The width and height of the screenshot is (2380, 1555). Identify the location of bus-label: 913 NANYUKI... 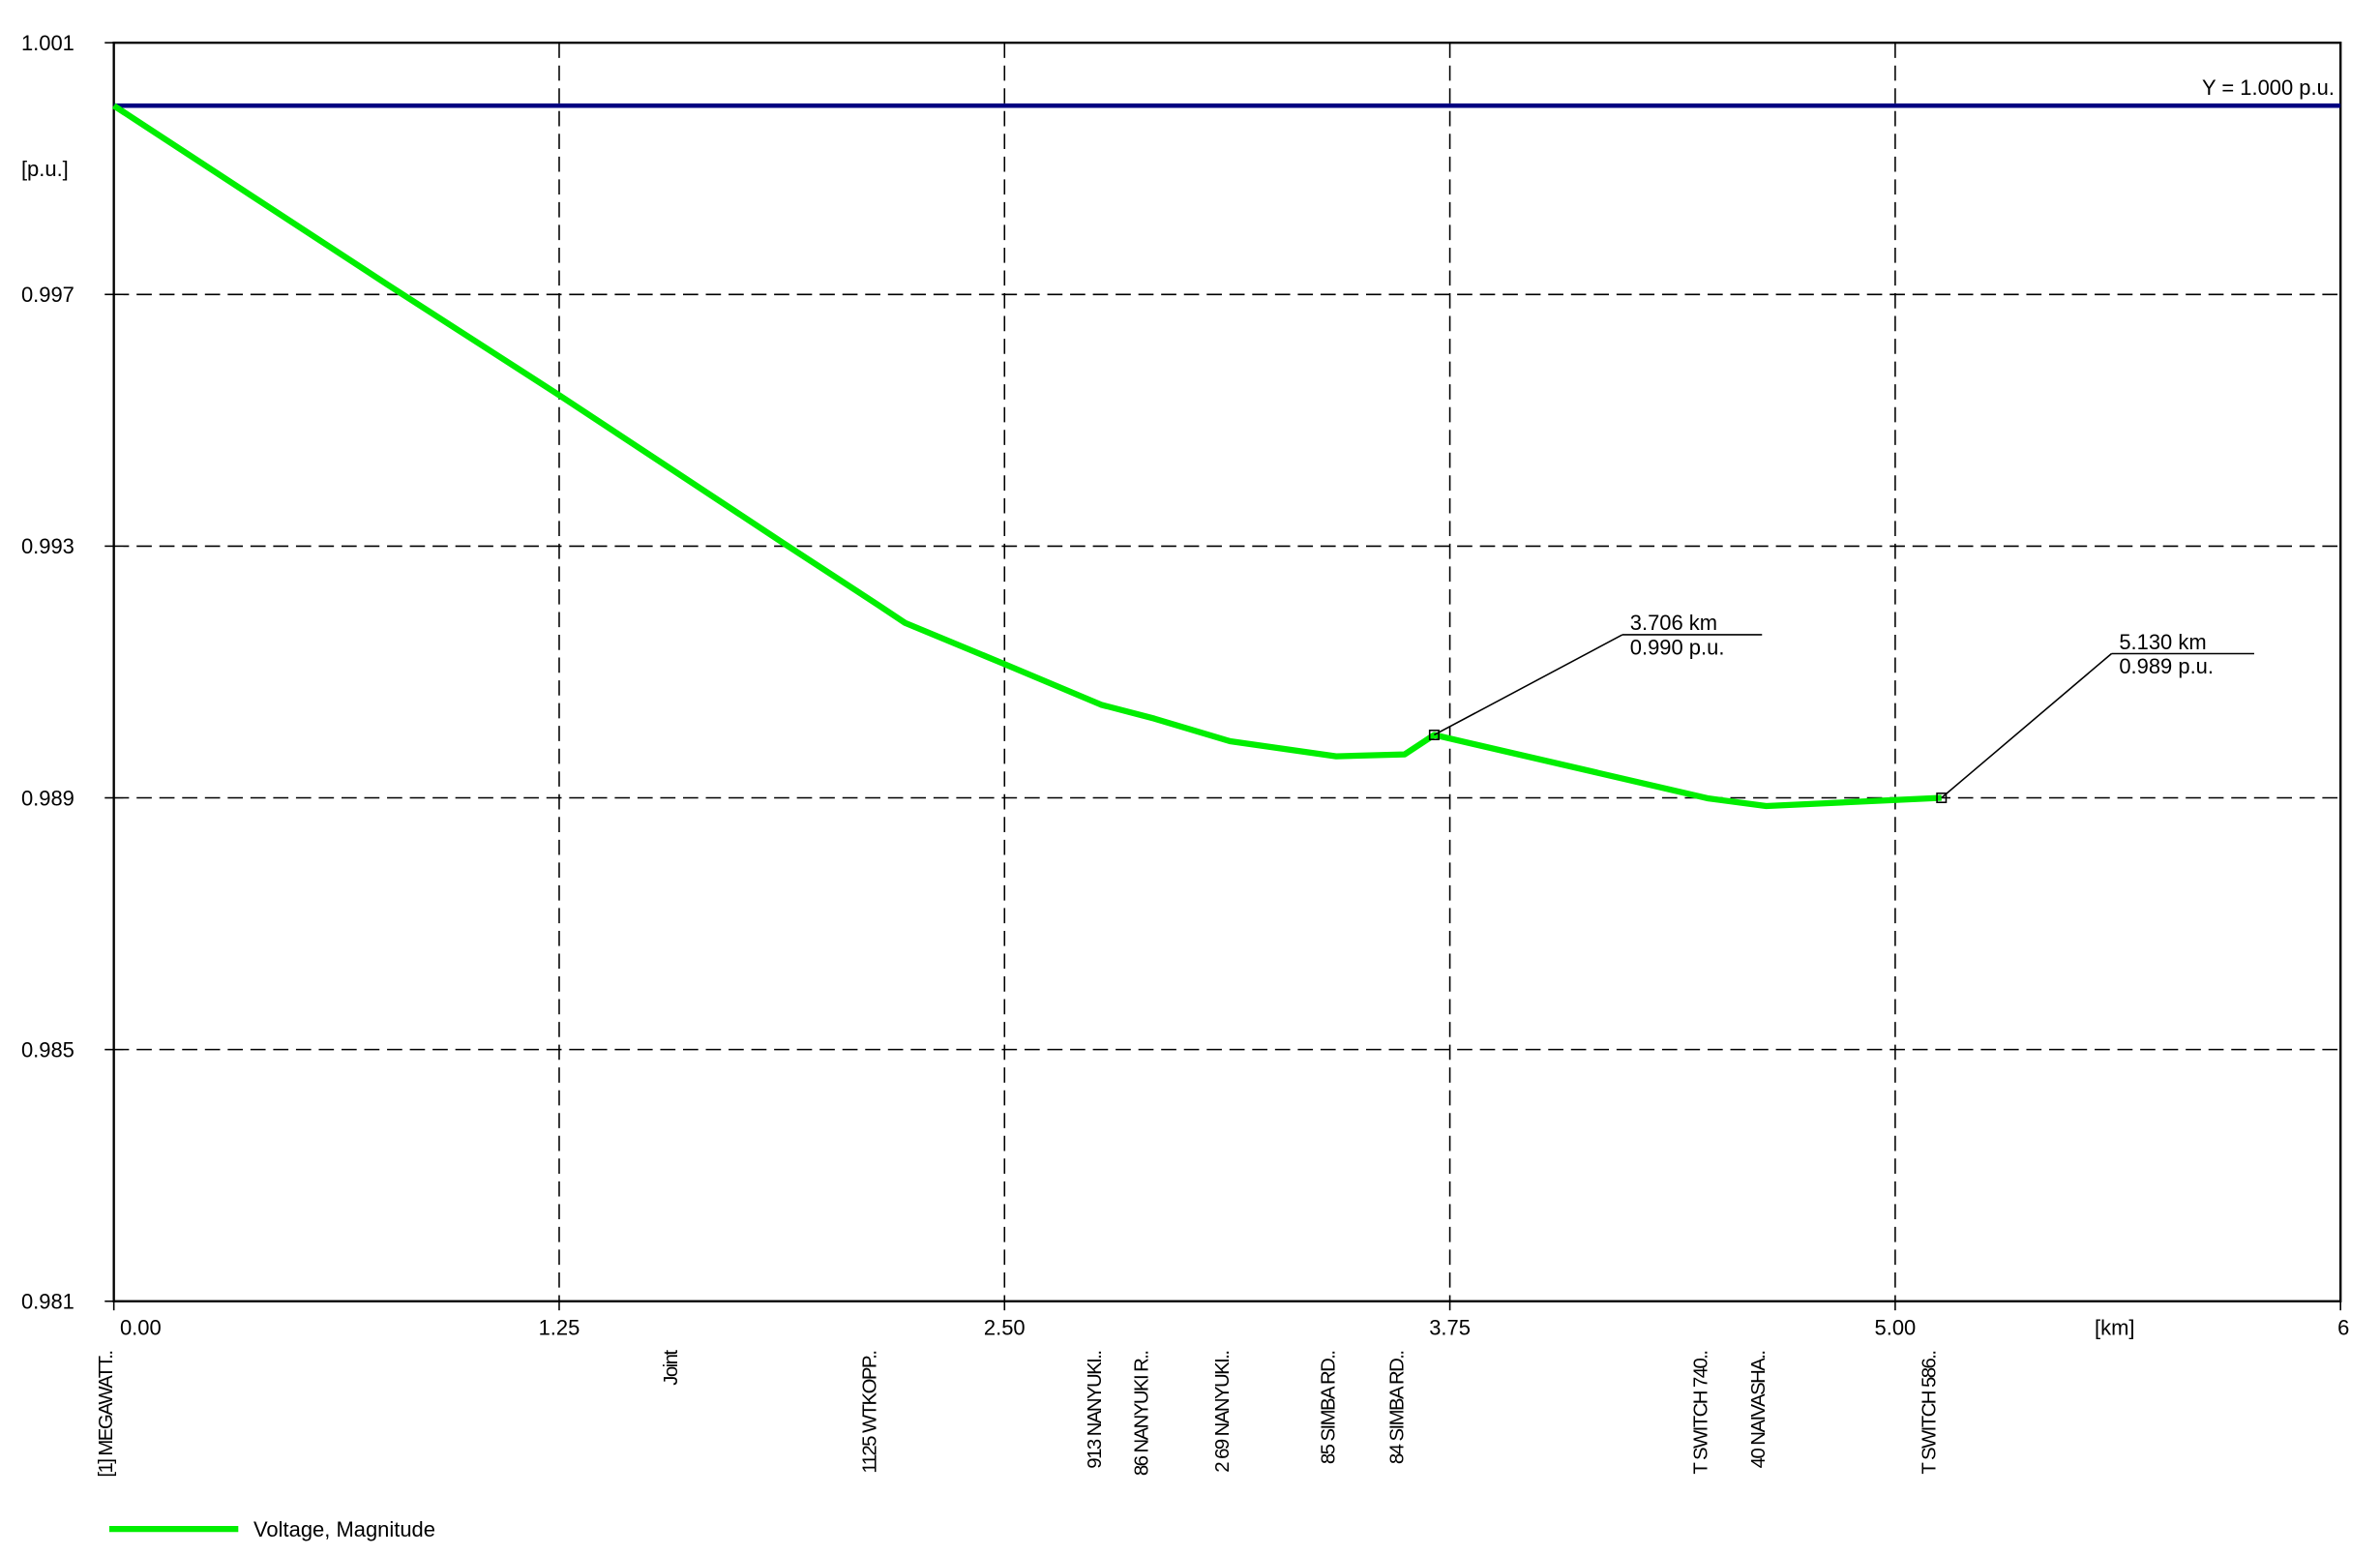
(1096, 1410).